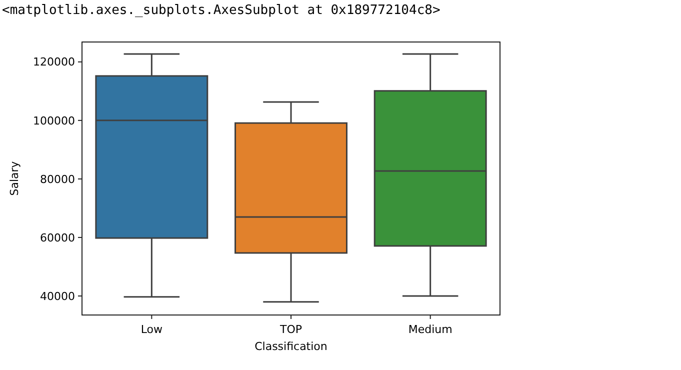 The height and width of the screenshot is (370, 681). Describe the element at coordinates (57, 179) in the screenshot. I see `y-tick-label: 80000` at that location.